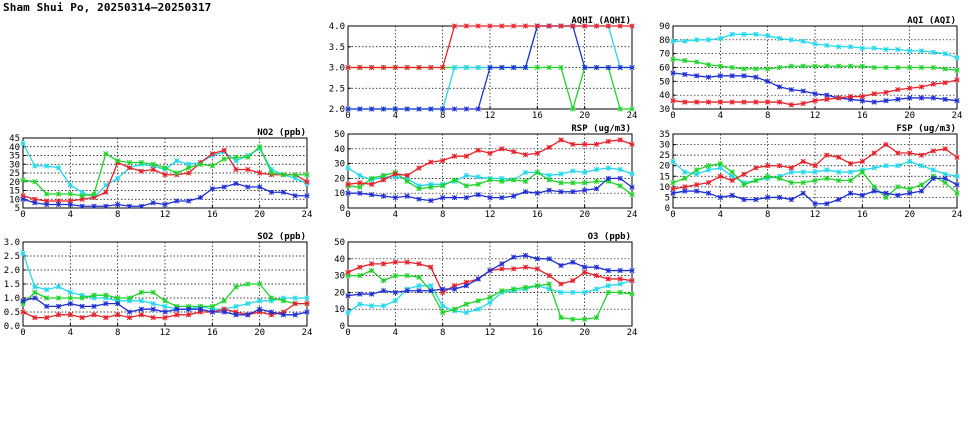  I want to click on aqhi-point-green, so click(632, 109).